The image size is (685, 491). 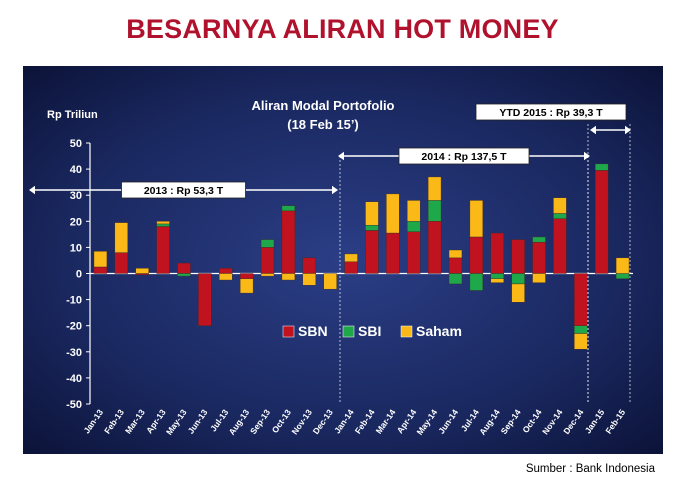 What do you see at coordinates (74, 379) in the screenshot?
I see `y-tick-label: -40` at bounding box center [74, 379].